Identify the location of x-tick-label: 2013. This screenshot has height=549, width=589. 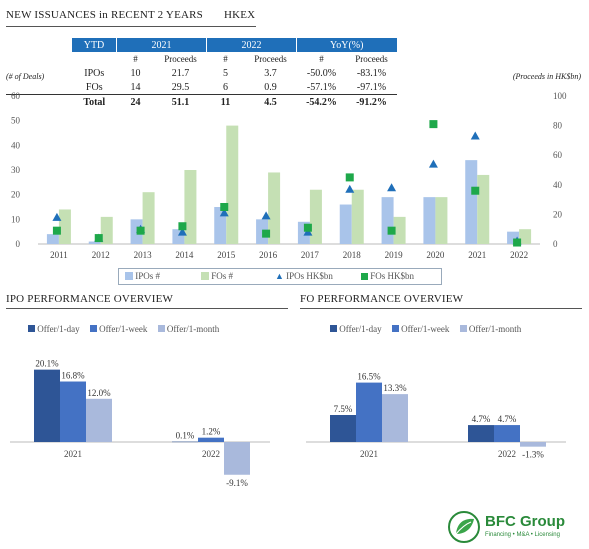
(143, 255).